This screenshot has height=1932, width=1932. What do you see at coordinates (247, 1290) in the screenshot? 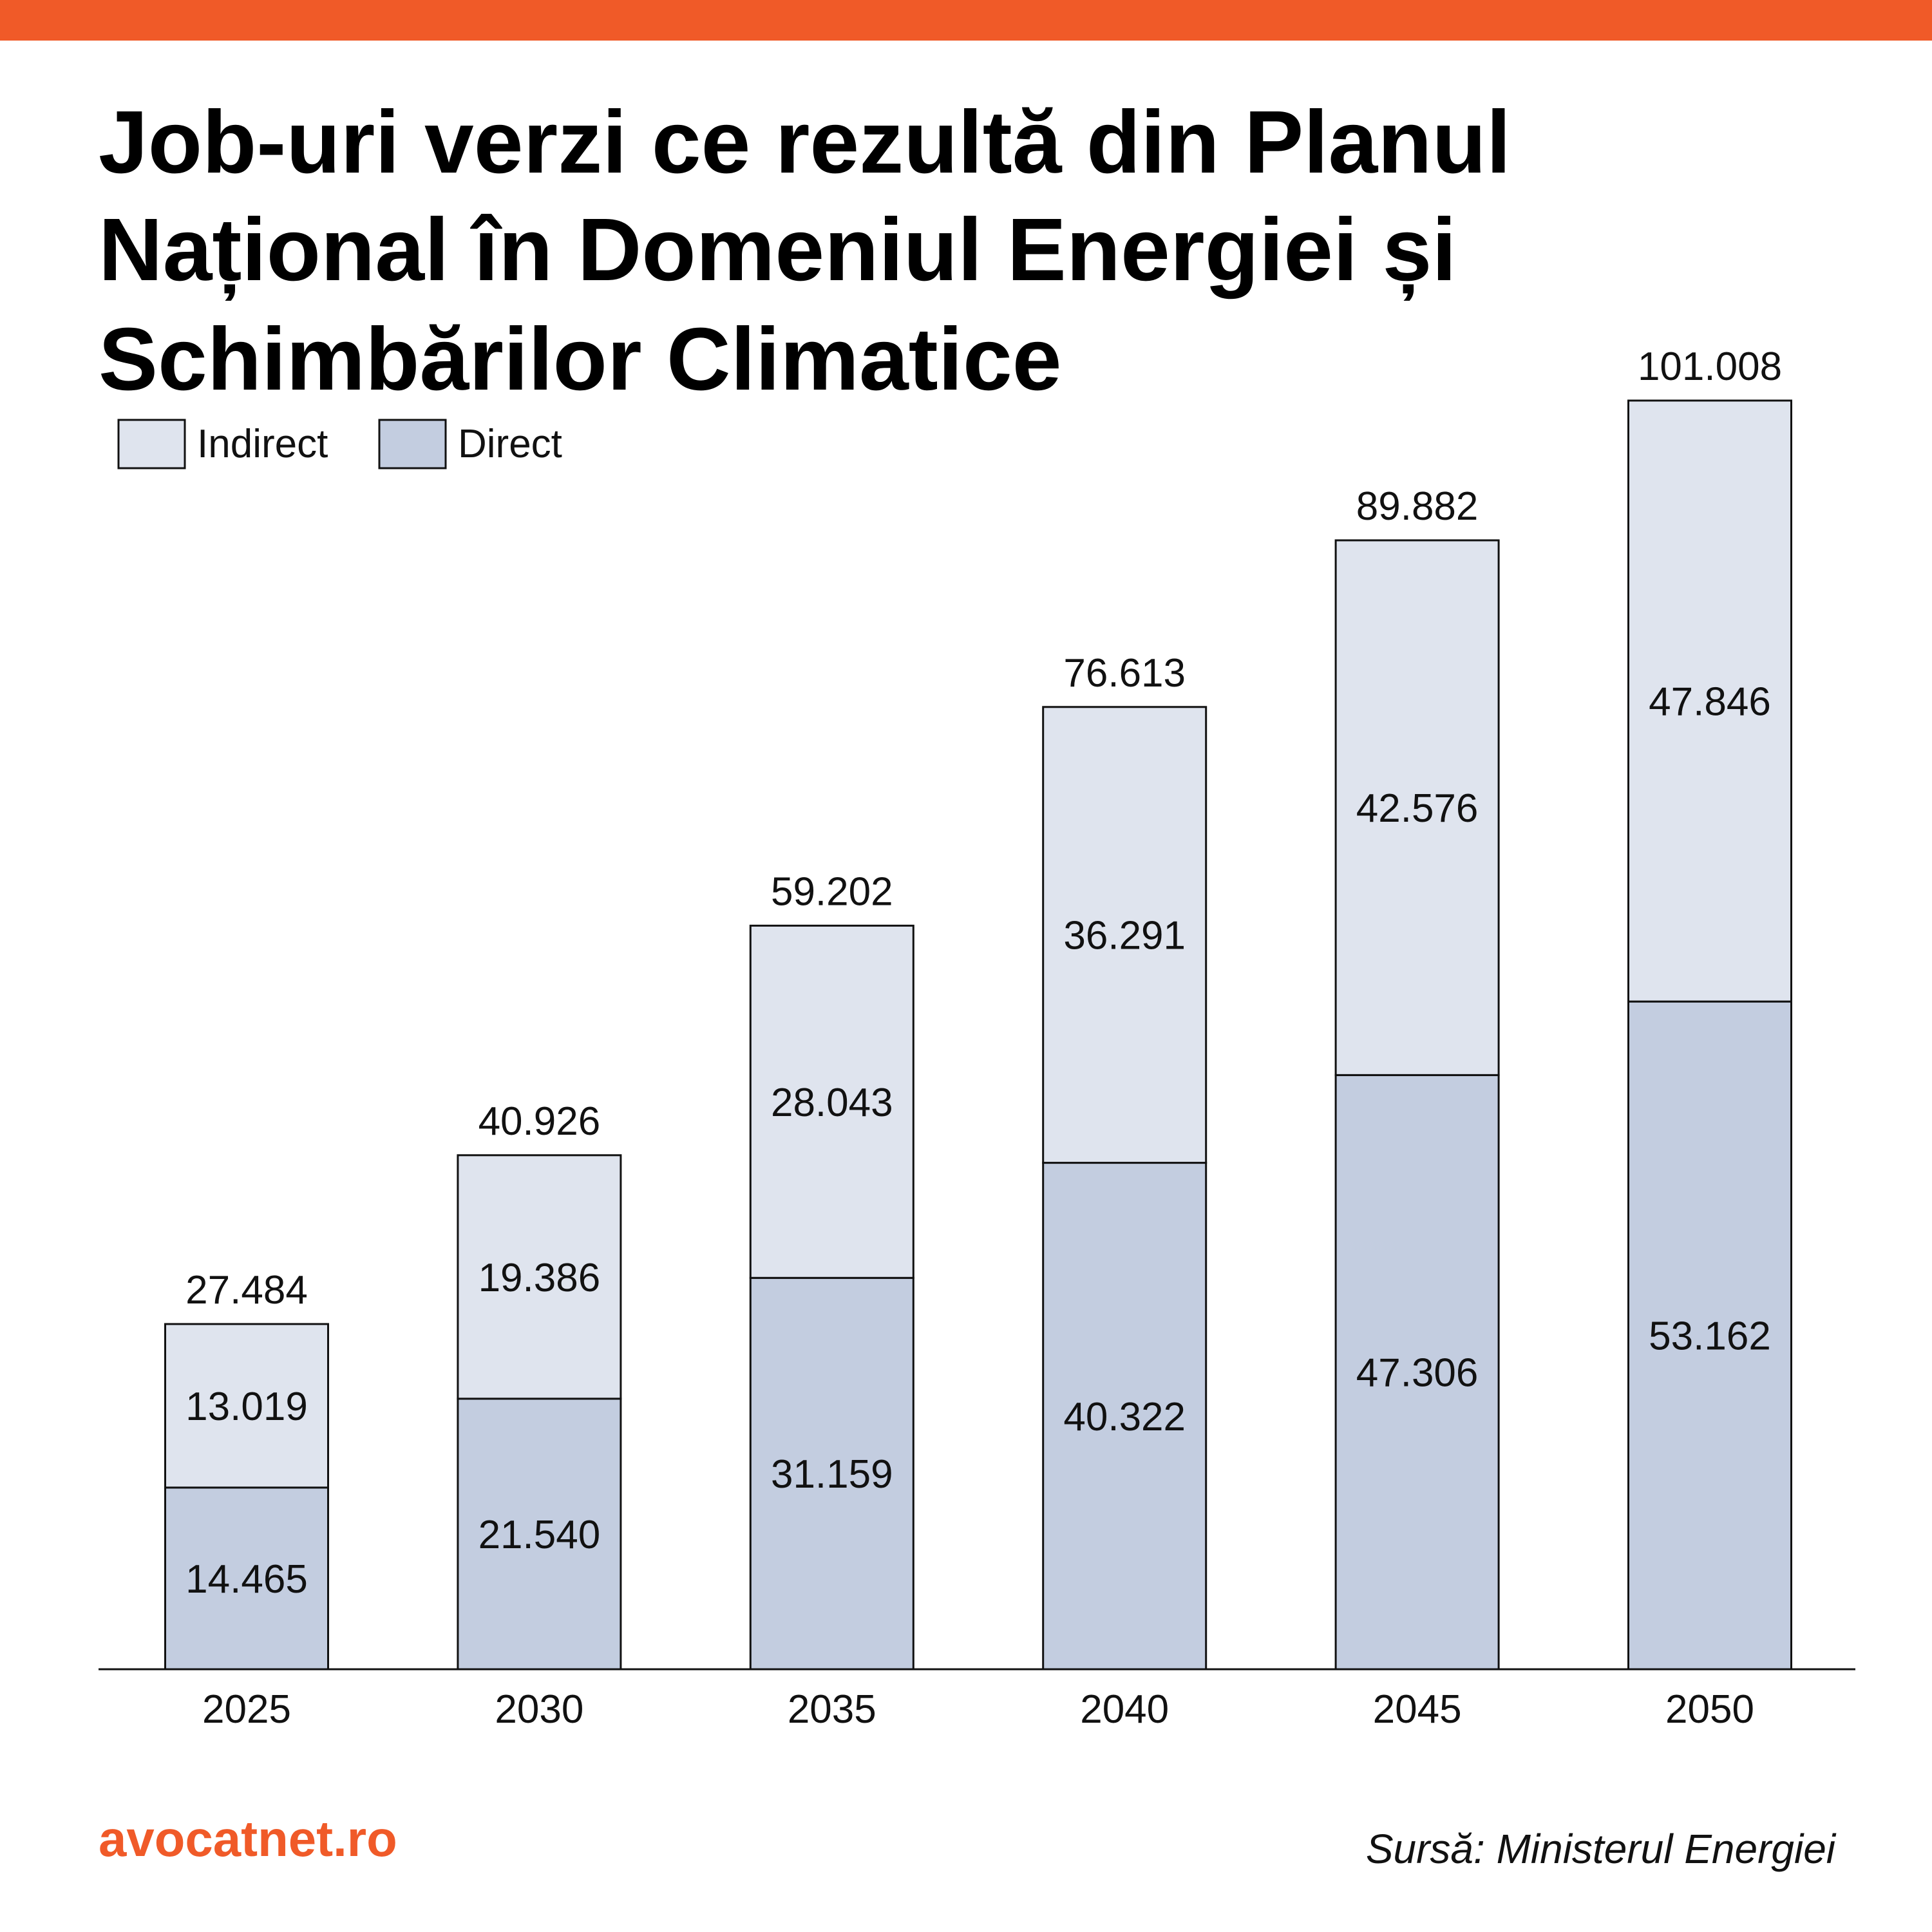
I see `total-label: 27.484` at bounding box center [247, 1290].